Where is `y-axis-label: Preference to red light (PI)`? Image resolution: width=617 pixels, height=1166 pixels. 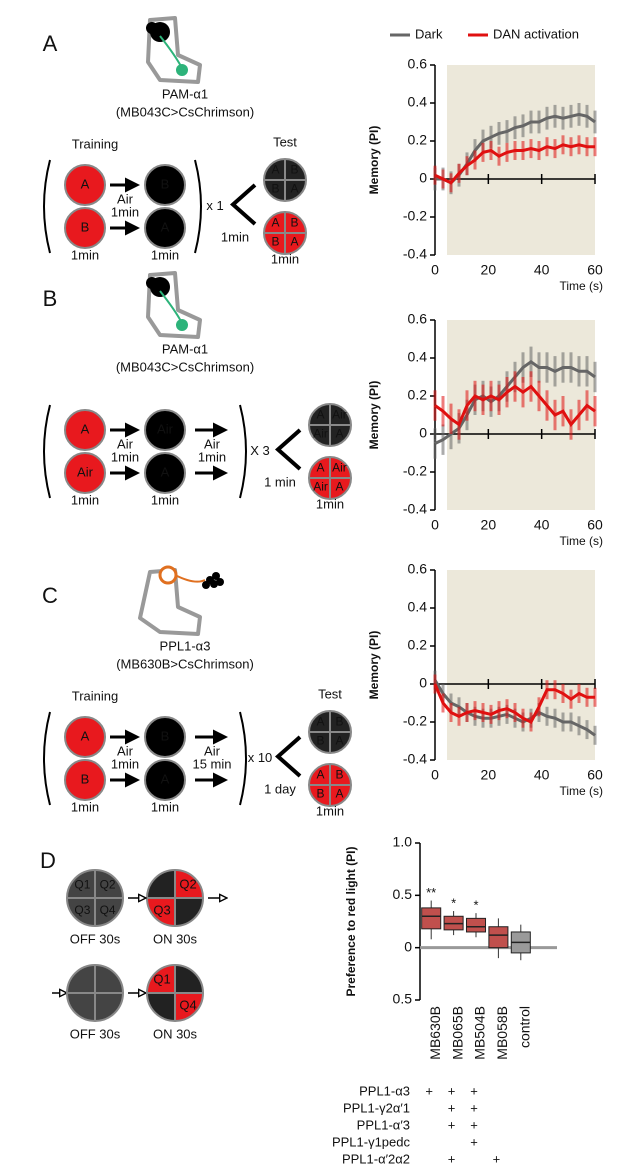 y-axis-label: Preference to red light (PI) is located at coordinates (351, 921).